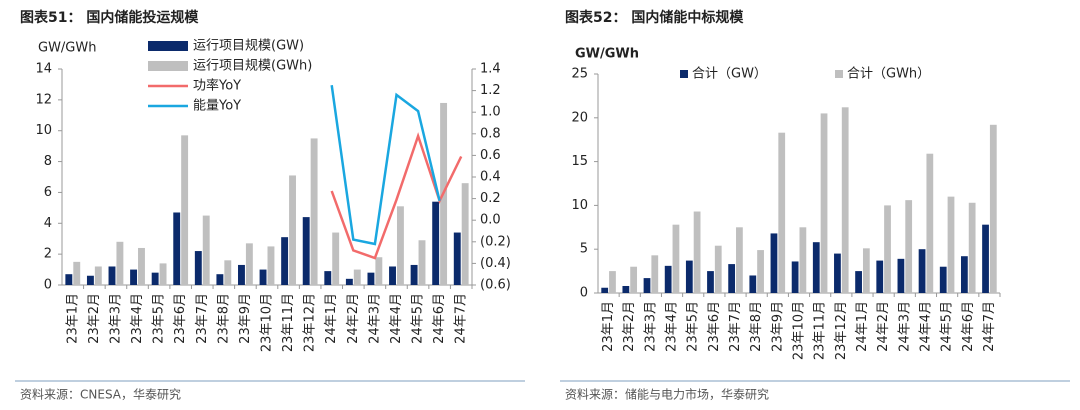 This screenshot has width=1080, height=410. What do you see at coordinates (223, 318) in the screenshot?
I see `x-tick-label: 23年8月` at bounding box center [223, 318].